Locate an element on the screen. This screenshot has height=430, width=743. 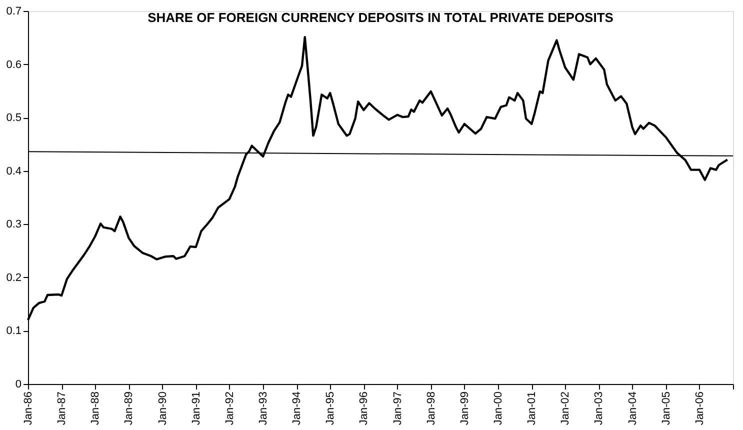
x-tick-label: Jan-96 is located at coordinates (364, 409).